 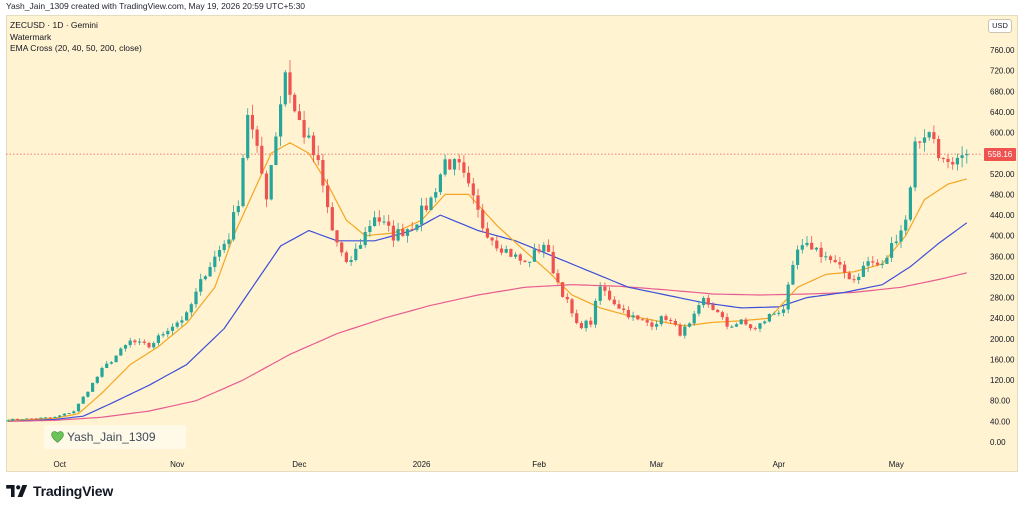 I want to click on tradingview-brand: TradingView, so click(x=59, y=491).